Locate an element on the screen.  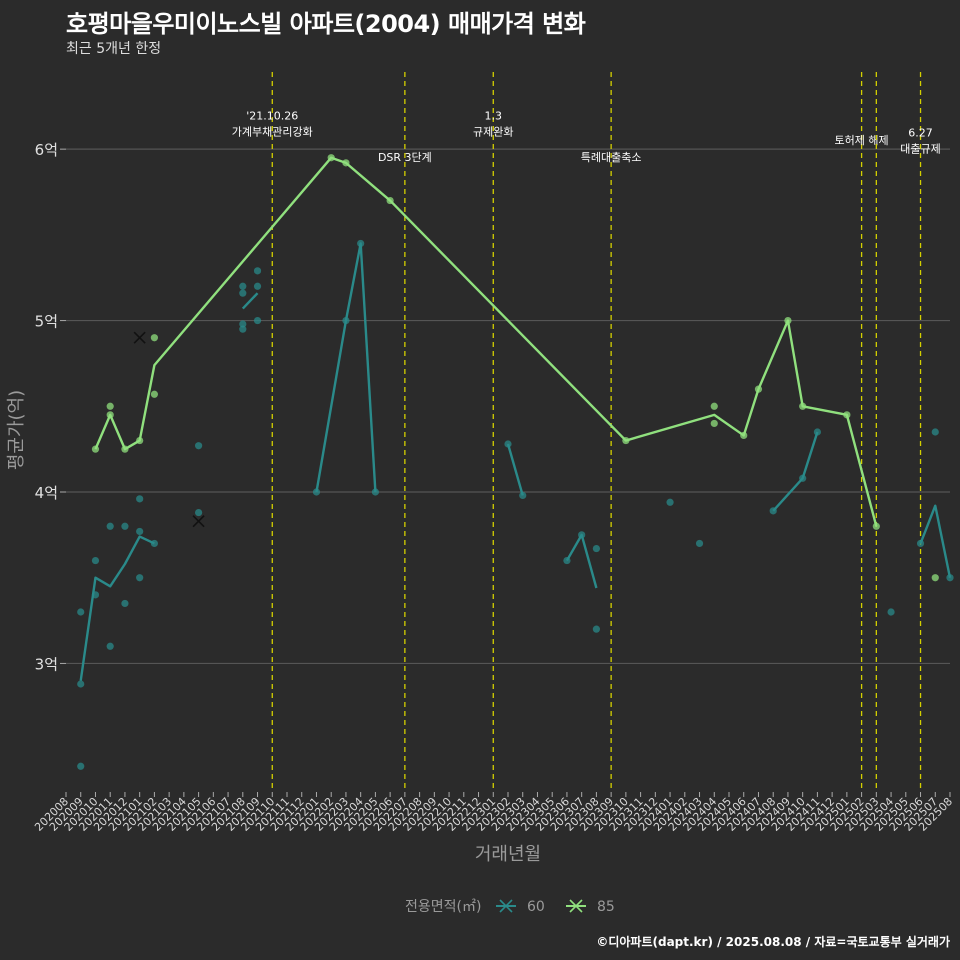
event-label-line: 토허제 해제 is located at coordinates (862, 140).